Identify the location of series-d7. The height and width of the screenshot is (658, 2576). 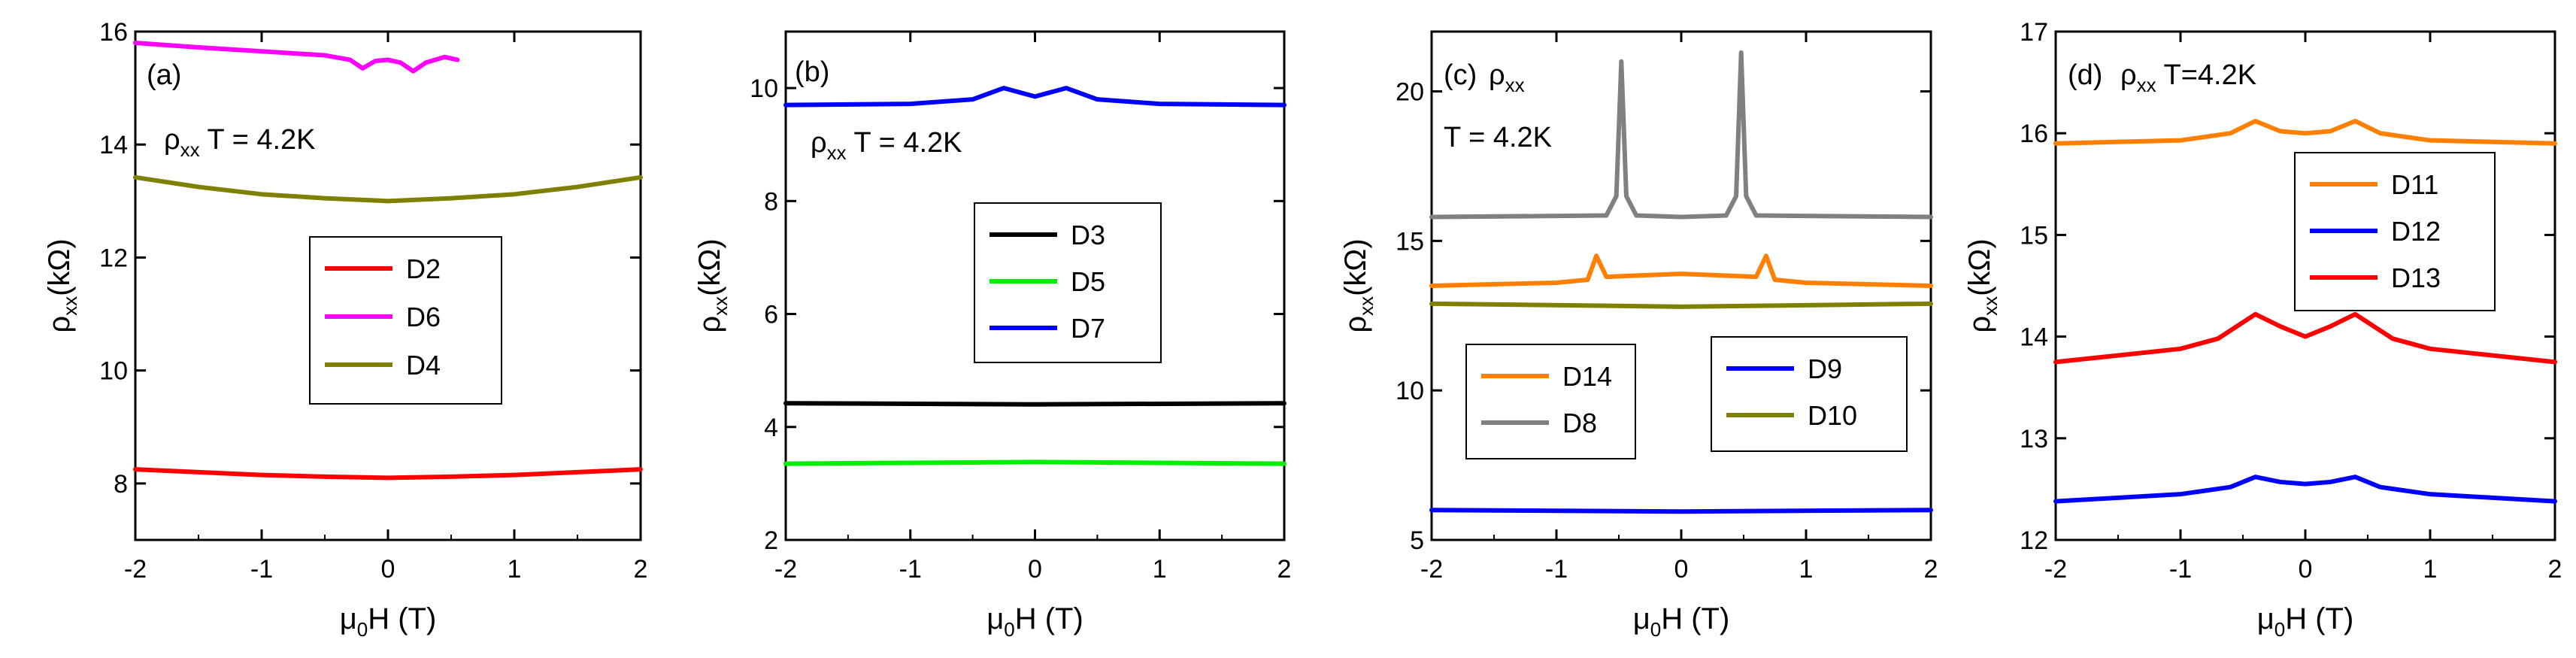
(1034, 97).